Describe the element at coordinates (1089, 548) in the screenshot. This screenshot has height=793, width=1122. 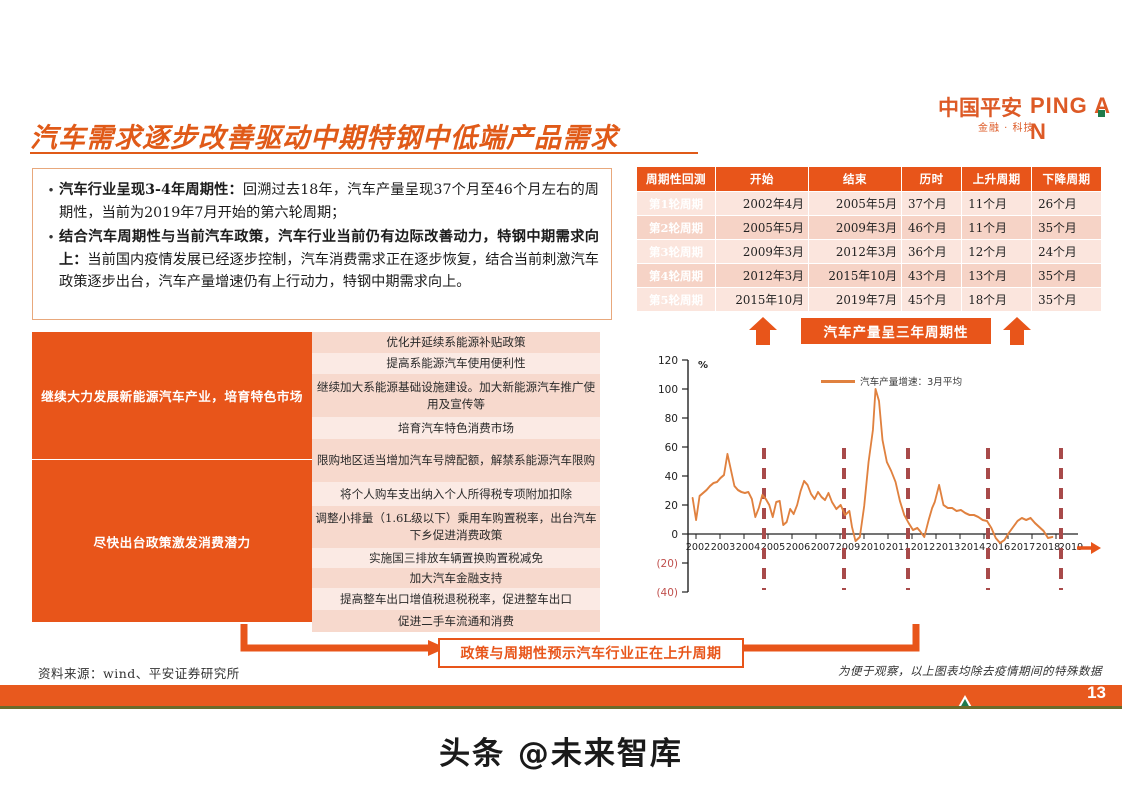
I see `trend-arrow-icon` at that location.